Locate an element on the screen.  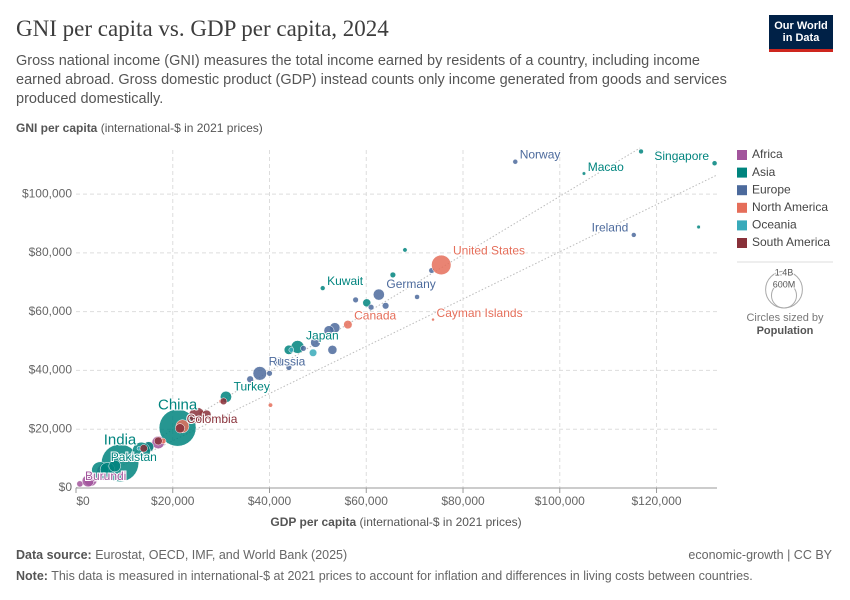
point-label: Germany is located at coordinates (410, 284).